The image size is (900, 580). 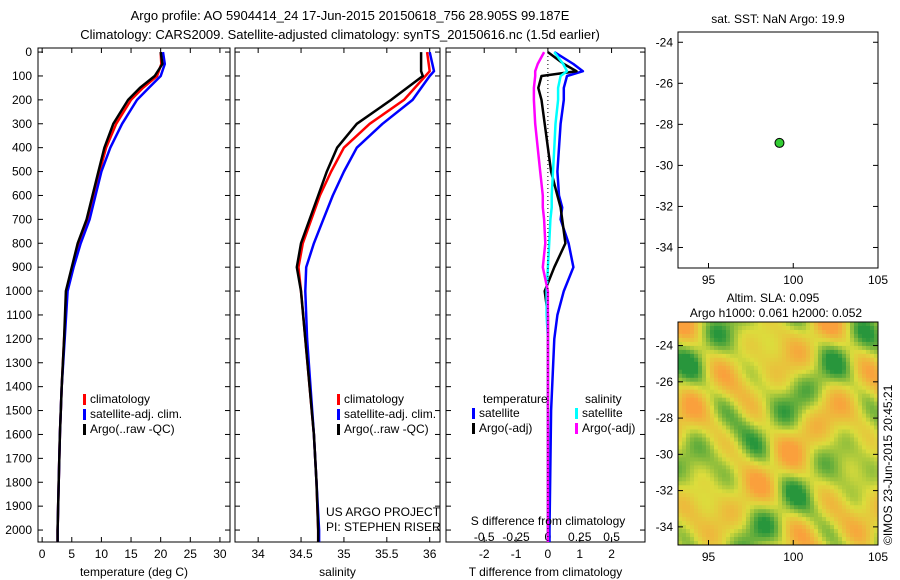 I want to click on y-tick-label: 1400, so click(x=18, y=387).